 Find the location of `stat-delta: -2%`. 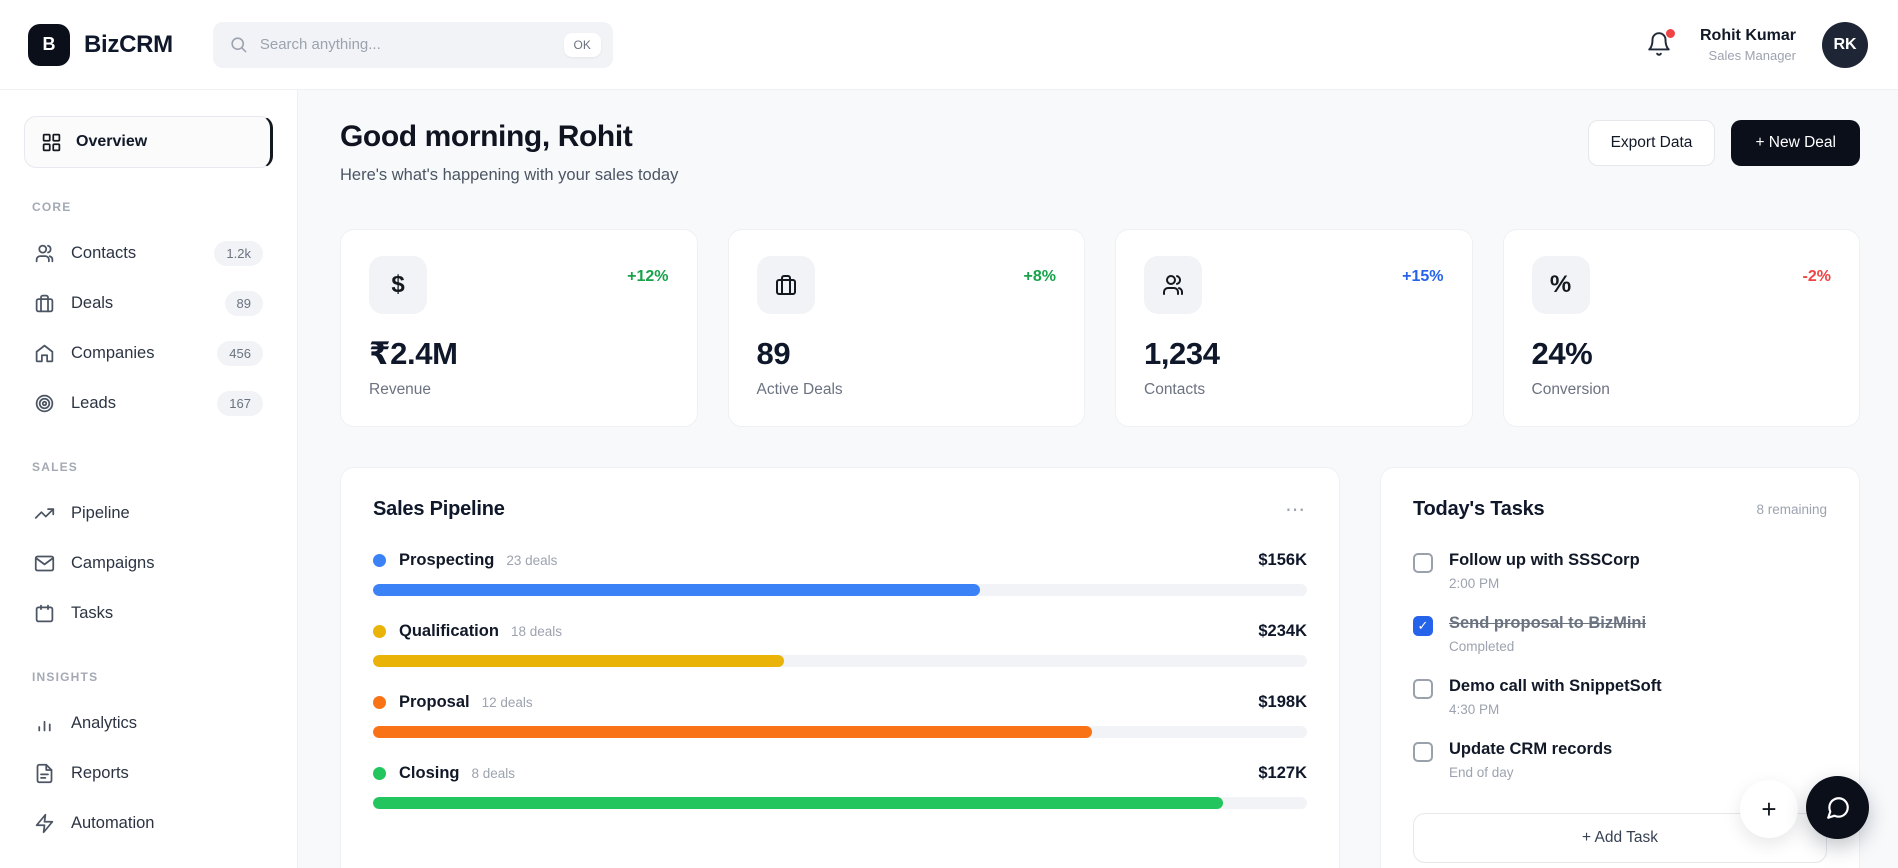

stat-delta: -2% is located at coordinates (1816, 276).